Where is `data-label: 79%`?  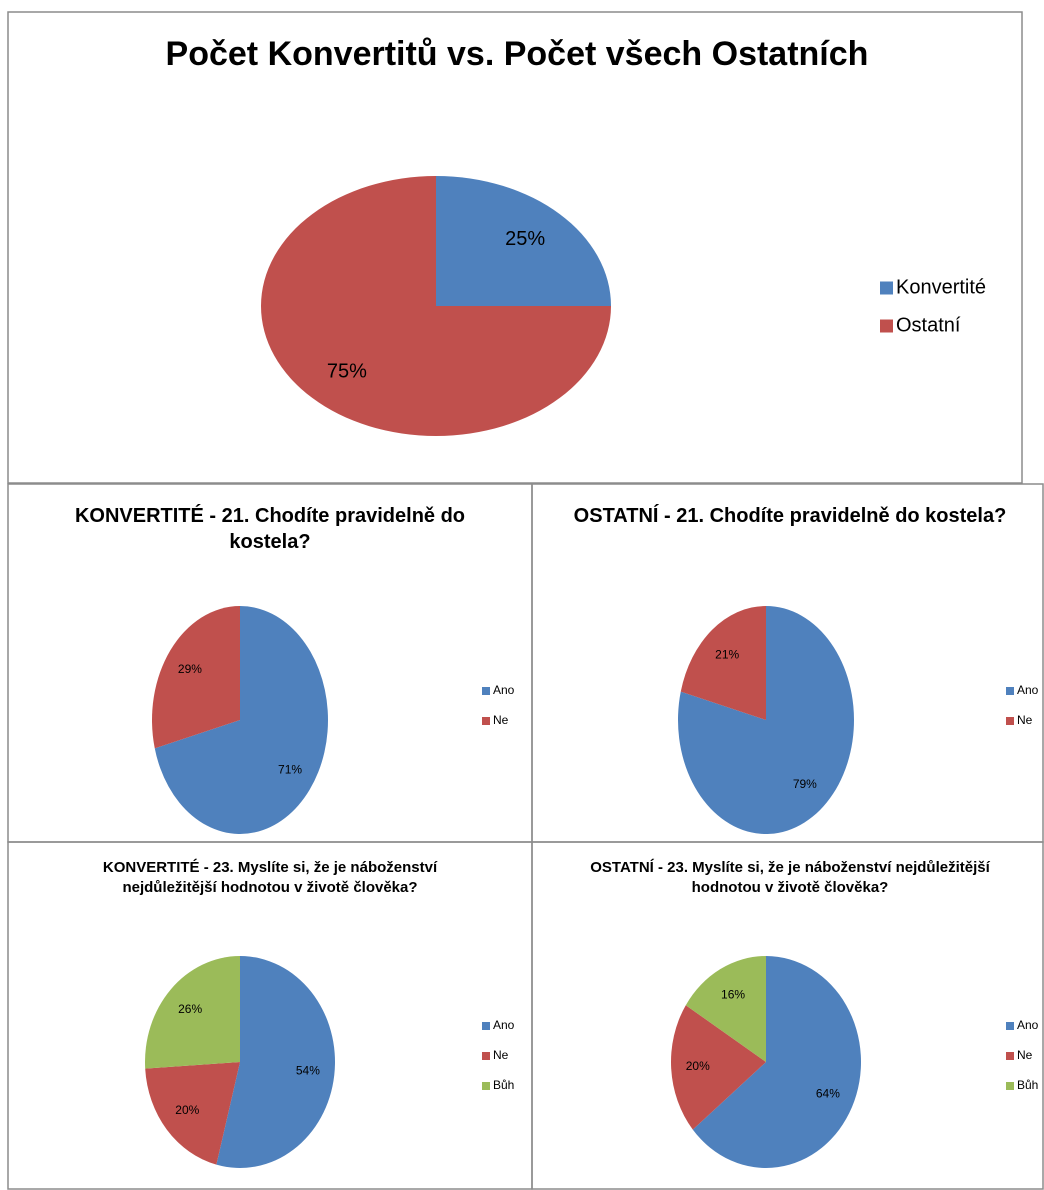 data-label: 79% is located at coordinates (805, 784).